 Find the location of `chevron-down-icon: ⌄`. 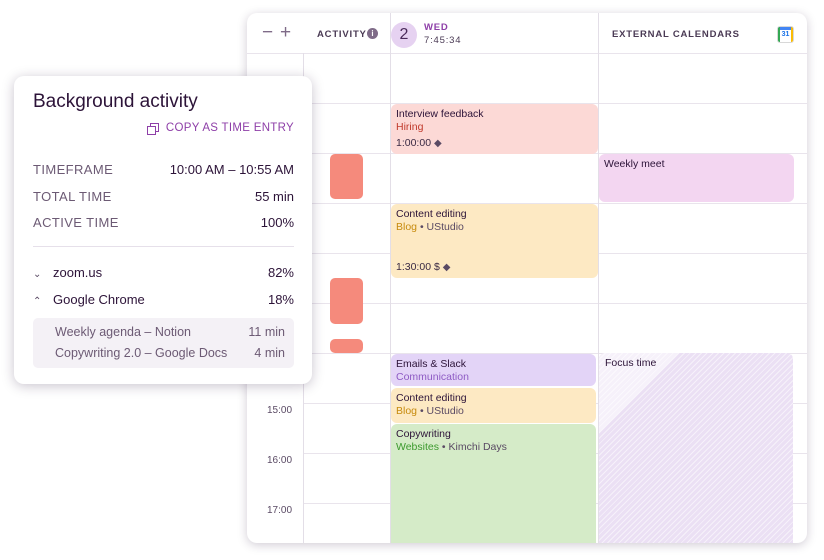

chevron-down-icon: ⌄ is located at coordinates (37, 274).